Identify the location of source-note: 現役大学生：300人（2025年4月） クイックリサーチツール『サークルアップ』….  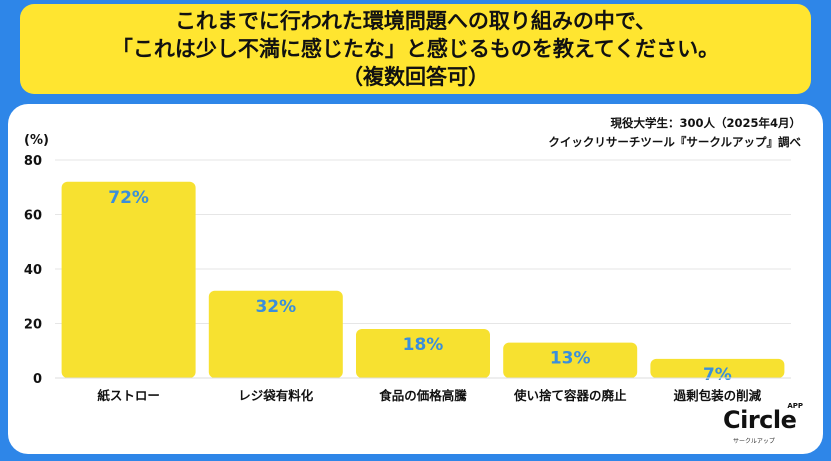
(674, 133).